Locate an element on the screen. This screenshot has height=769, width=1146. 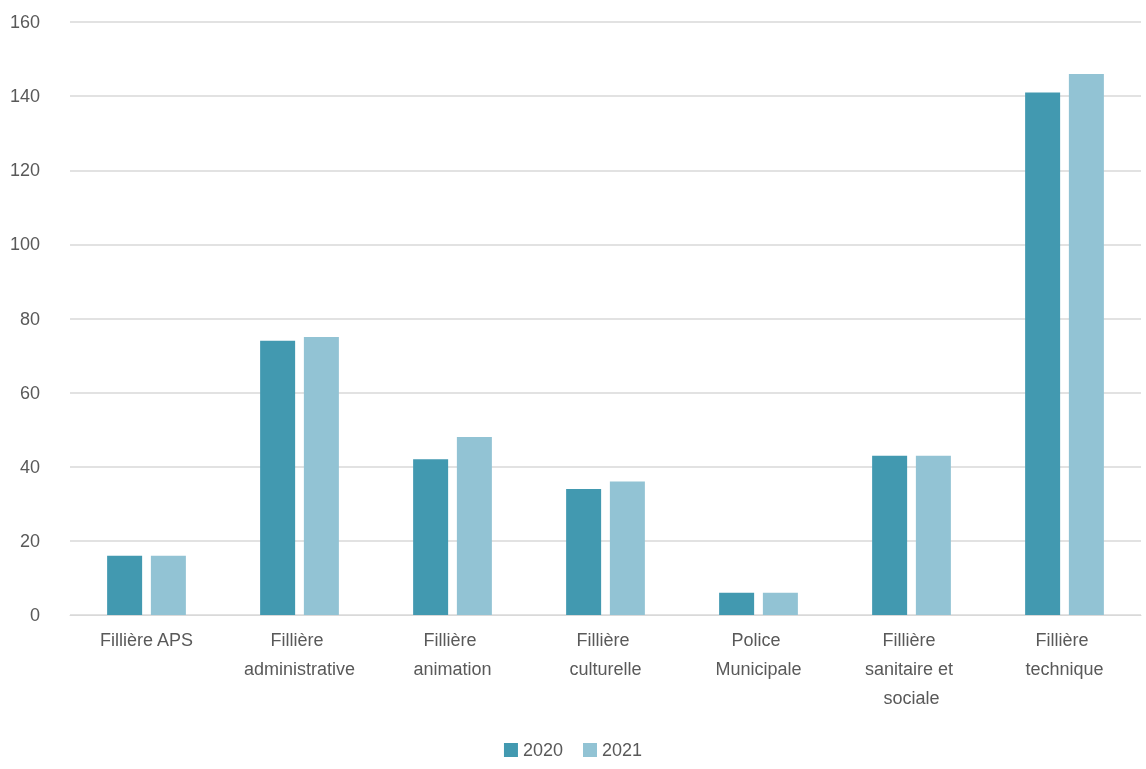
x-tick-label: Fillière technique is located at coordinates (1064, 654).